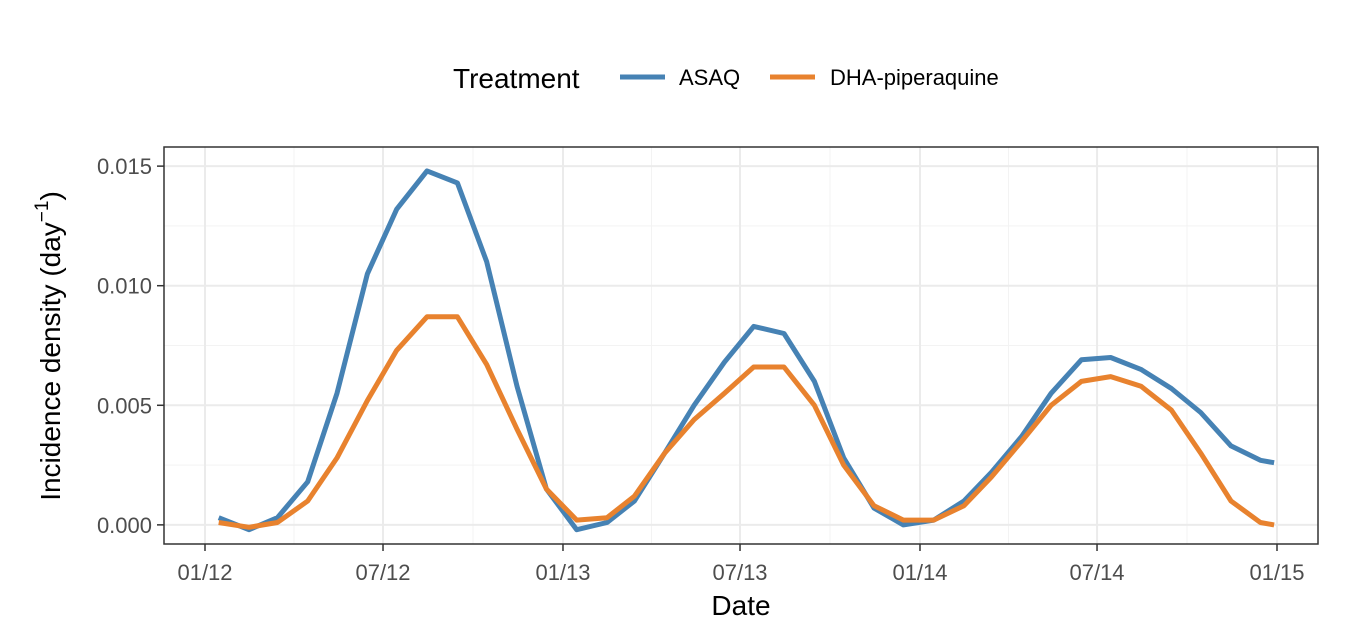  I want to click on x-tick-label: 01/12, so click(204, 572).